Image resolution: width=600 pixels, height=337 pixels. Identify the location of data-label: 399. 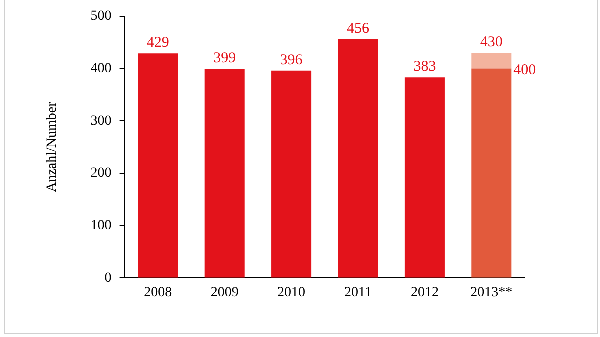
(225, 58).